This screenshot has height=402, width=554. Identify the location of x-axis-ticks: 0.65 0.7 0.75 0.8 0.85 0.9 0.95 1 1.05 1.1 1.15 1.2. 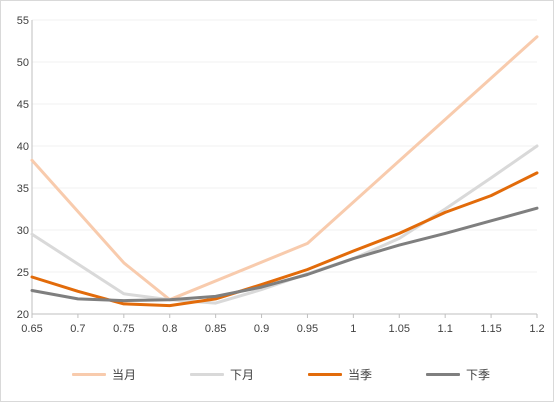
(282, 329).